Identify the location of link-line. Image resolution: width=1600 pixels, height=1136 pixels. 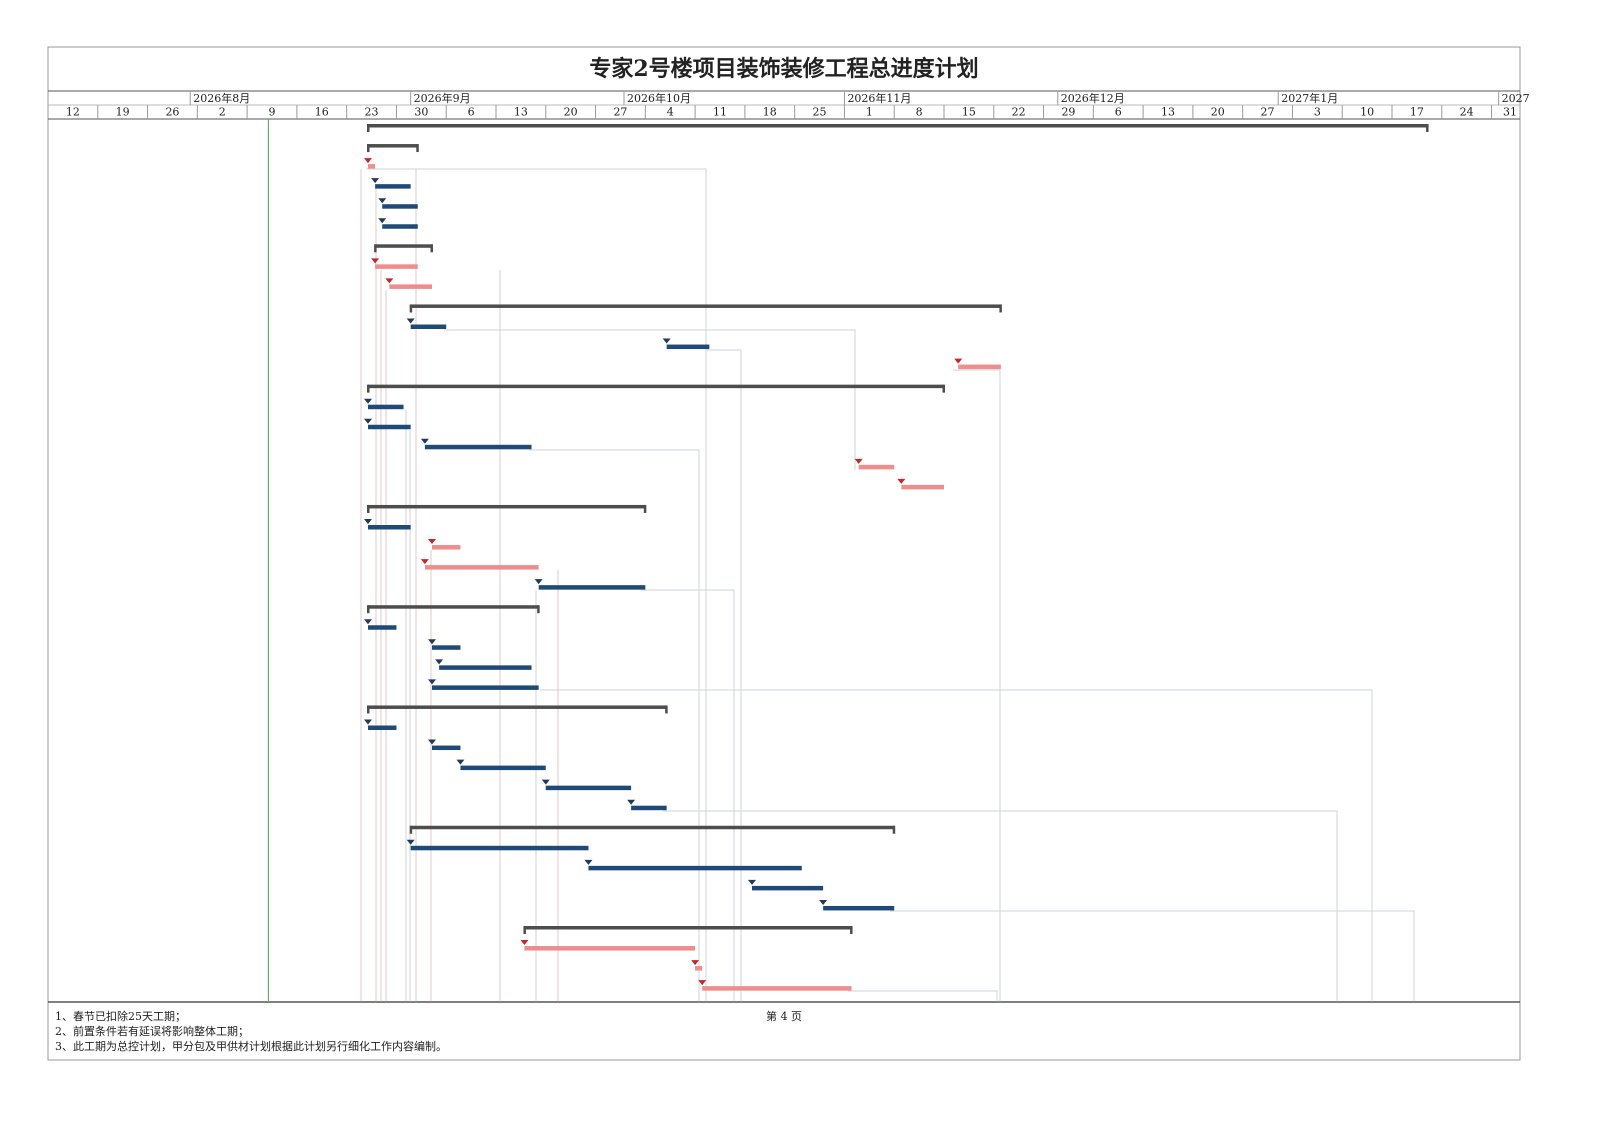
(459, 585).